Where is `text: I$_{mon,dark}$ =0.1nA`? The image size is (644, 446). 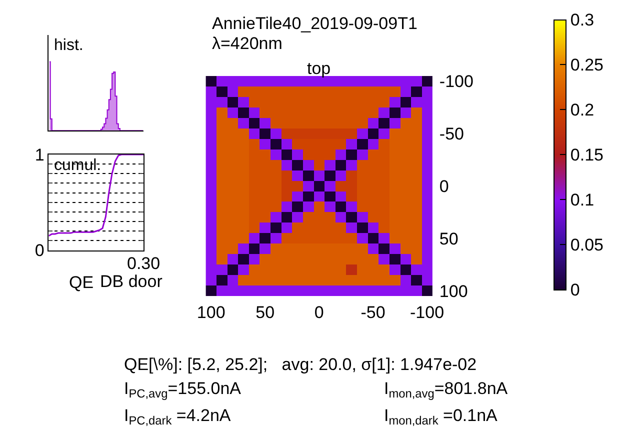 text: I$_{mon,dark}$ =0.1nA is located at coordinates (441, 417).